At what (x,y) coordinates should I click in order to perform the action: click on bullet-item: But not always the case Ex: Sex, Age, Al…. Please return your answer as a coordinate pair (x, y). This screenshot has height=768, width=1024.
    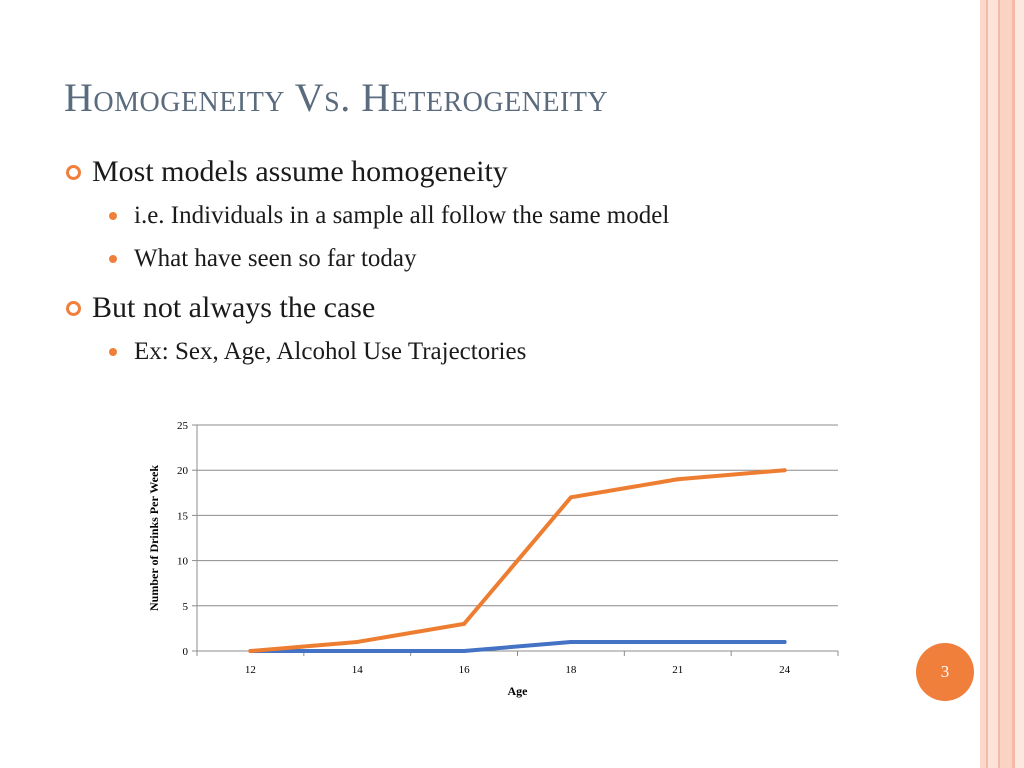
    Looking at the image, I should click on (366, 330).